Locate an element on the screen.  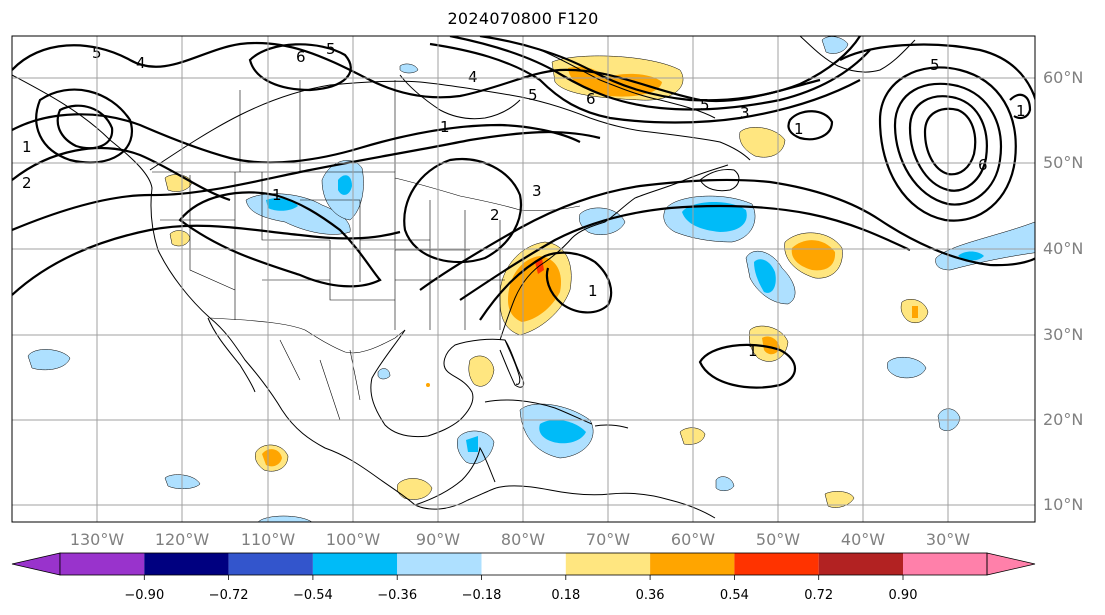
mexico-states is located at coordinates (320, 380).